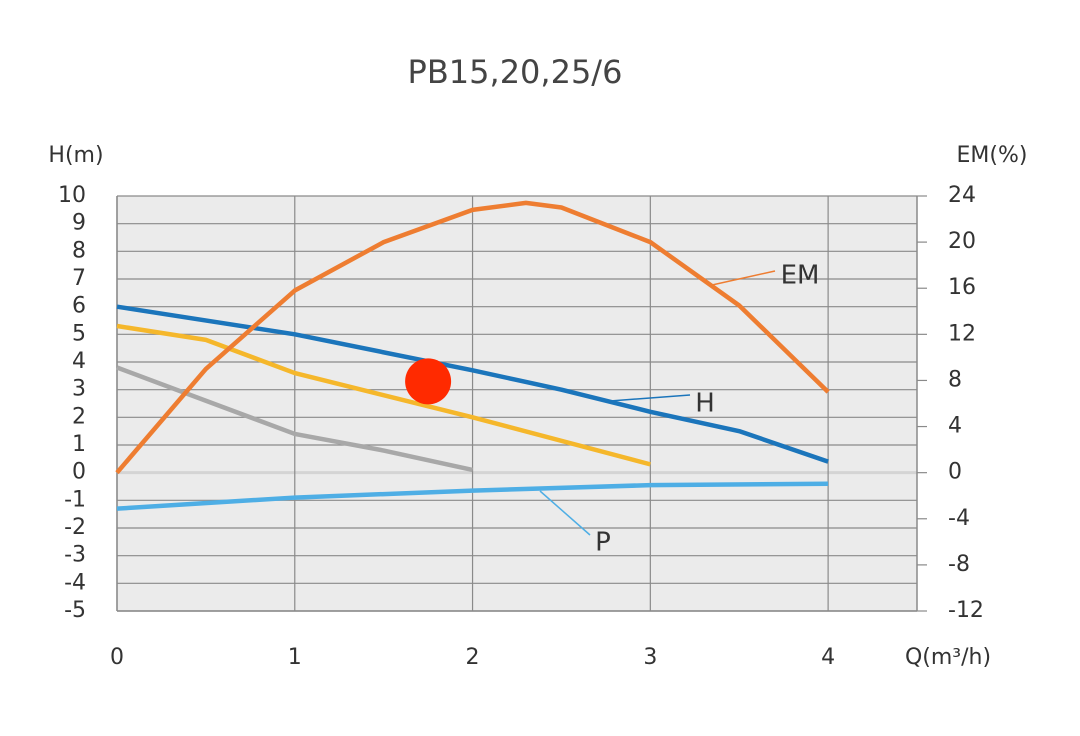 Image resolution: width=1080 pixels, height=736 pixels. I want to click on y-tick-label: 6, so click(79, 306).